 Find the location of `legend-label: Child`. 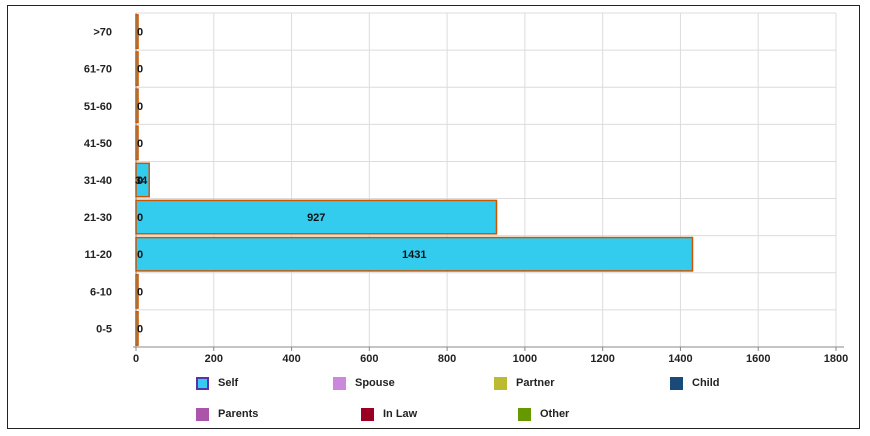

legend-label: Child is located at coordinates (706, 383).